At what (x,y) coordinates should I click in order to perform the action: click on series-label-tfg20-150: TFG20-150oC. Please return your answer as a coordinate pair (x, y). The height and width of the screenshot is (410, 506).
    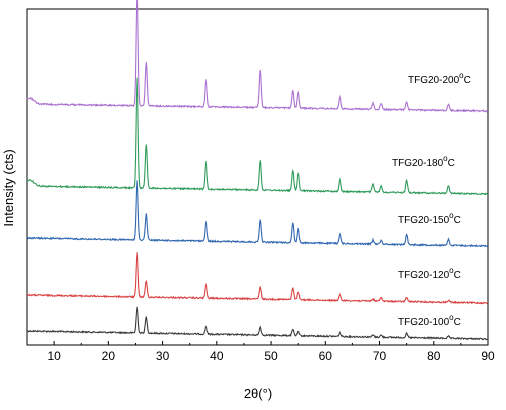
    Looking at the image, I should click on (429, 218).